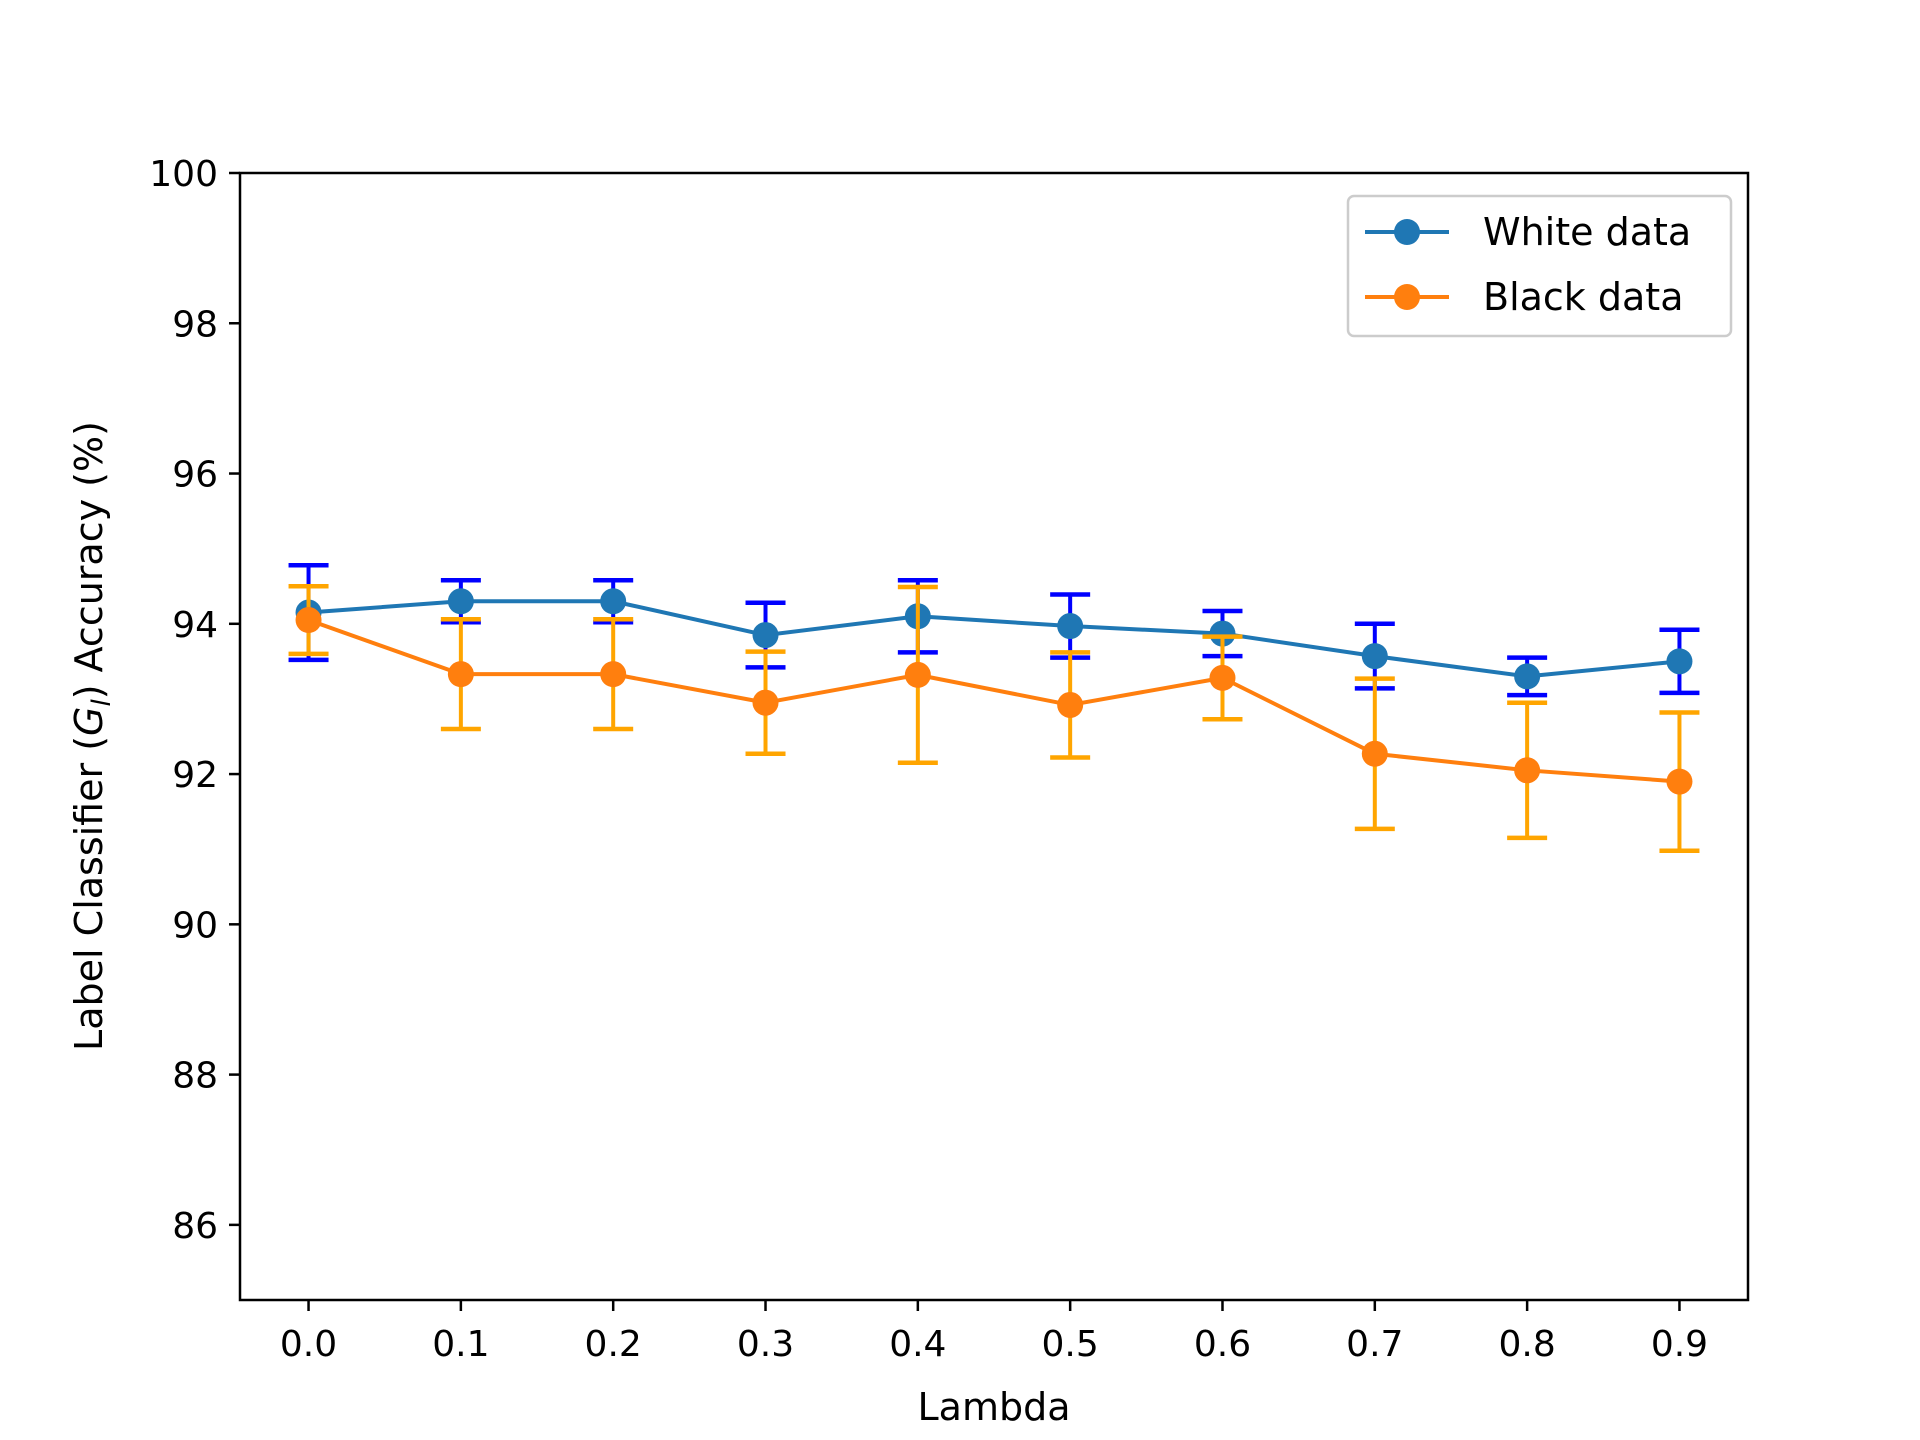  Describe the element at coordinates (89, 721) in the screenshot. I see `y-axis-label-symbol: G` at that location.